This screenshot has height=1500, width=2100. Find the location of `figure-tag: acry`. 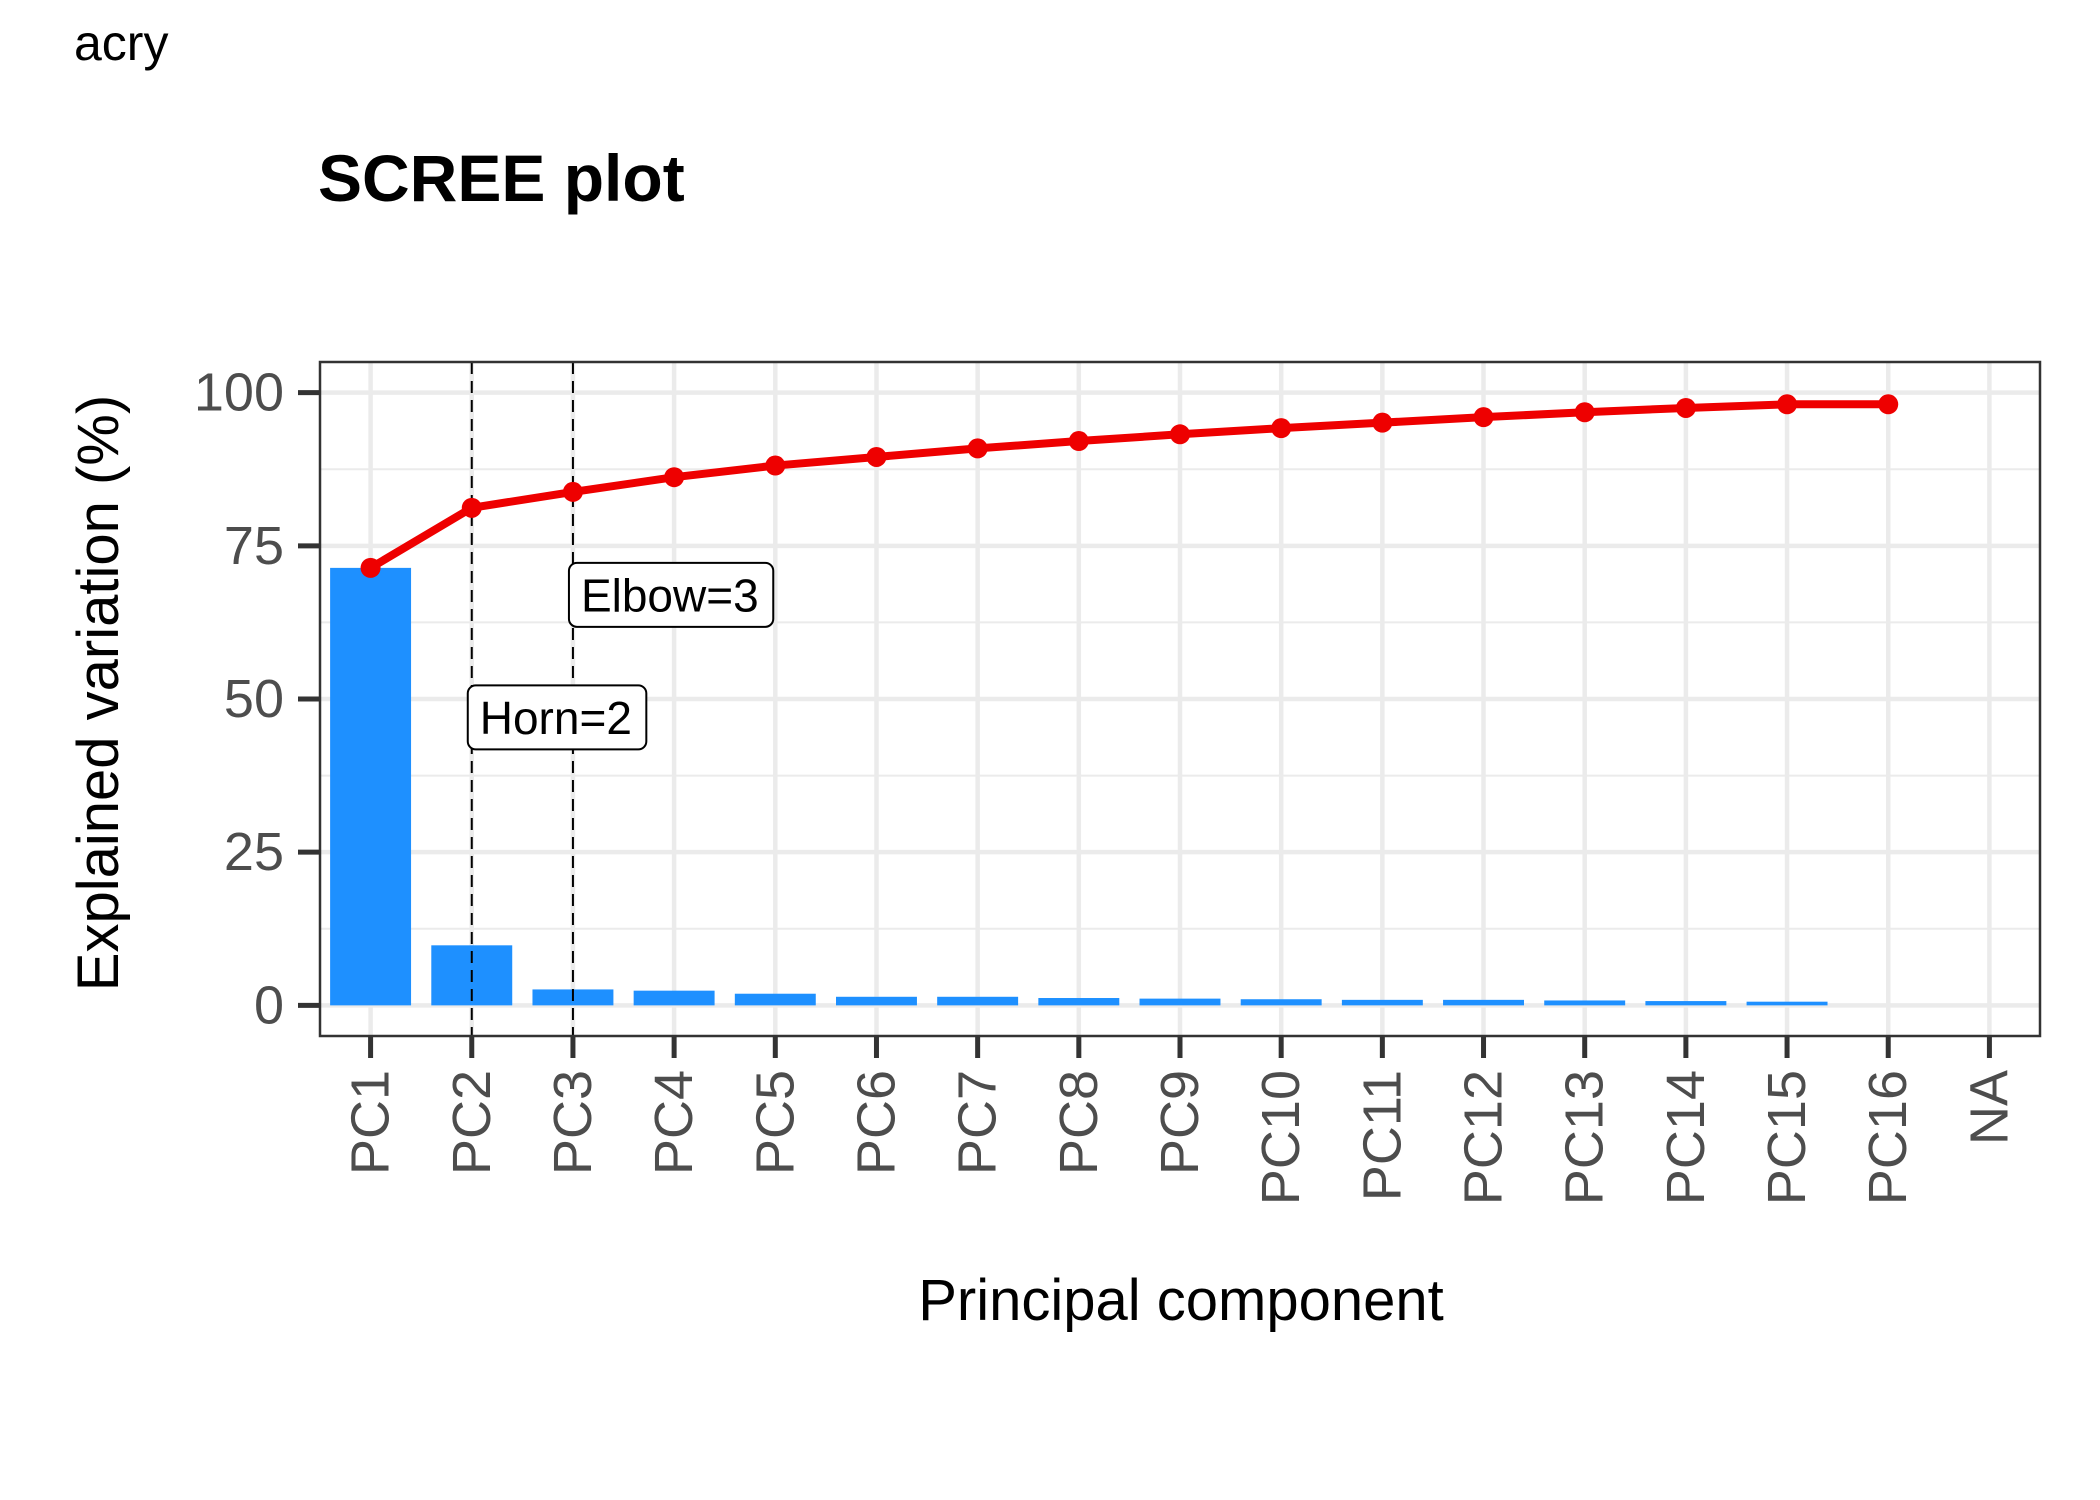

figure-tag: acry is located at coordinates (121, 43).